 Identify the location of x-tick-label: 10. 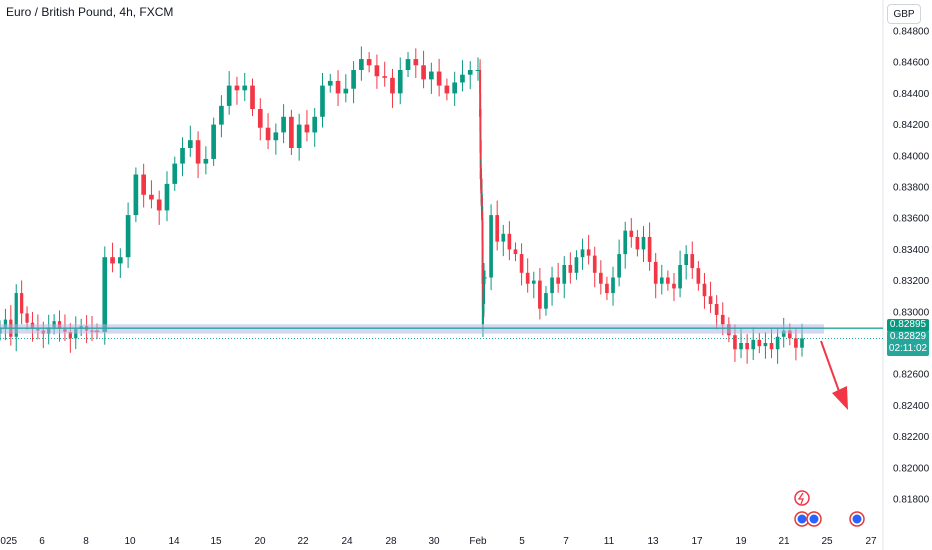
(130, 541).